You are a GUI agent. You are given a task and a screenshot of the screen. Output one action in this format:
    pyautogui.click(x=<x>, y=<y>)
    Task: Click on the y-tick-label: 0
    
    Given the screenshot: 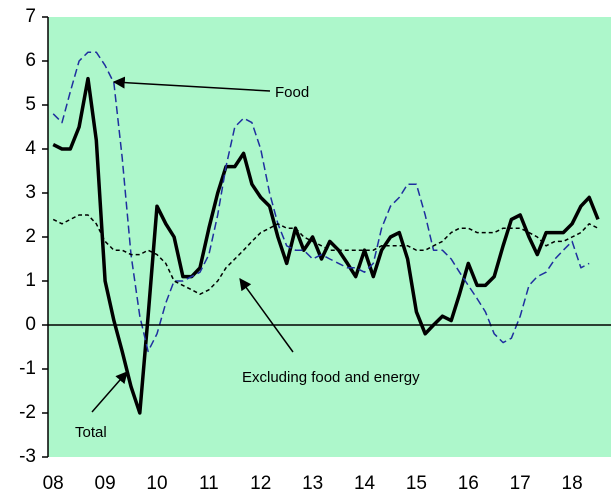 What is the action you would take?
    pyautogui.click(x=30, y=324)
    